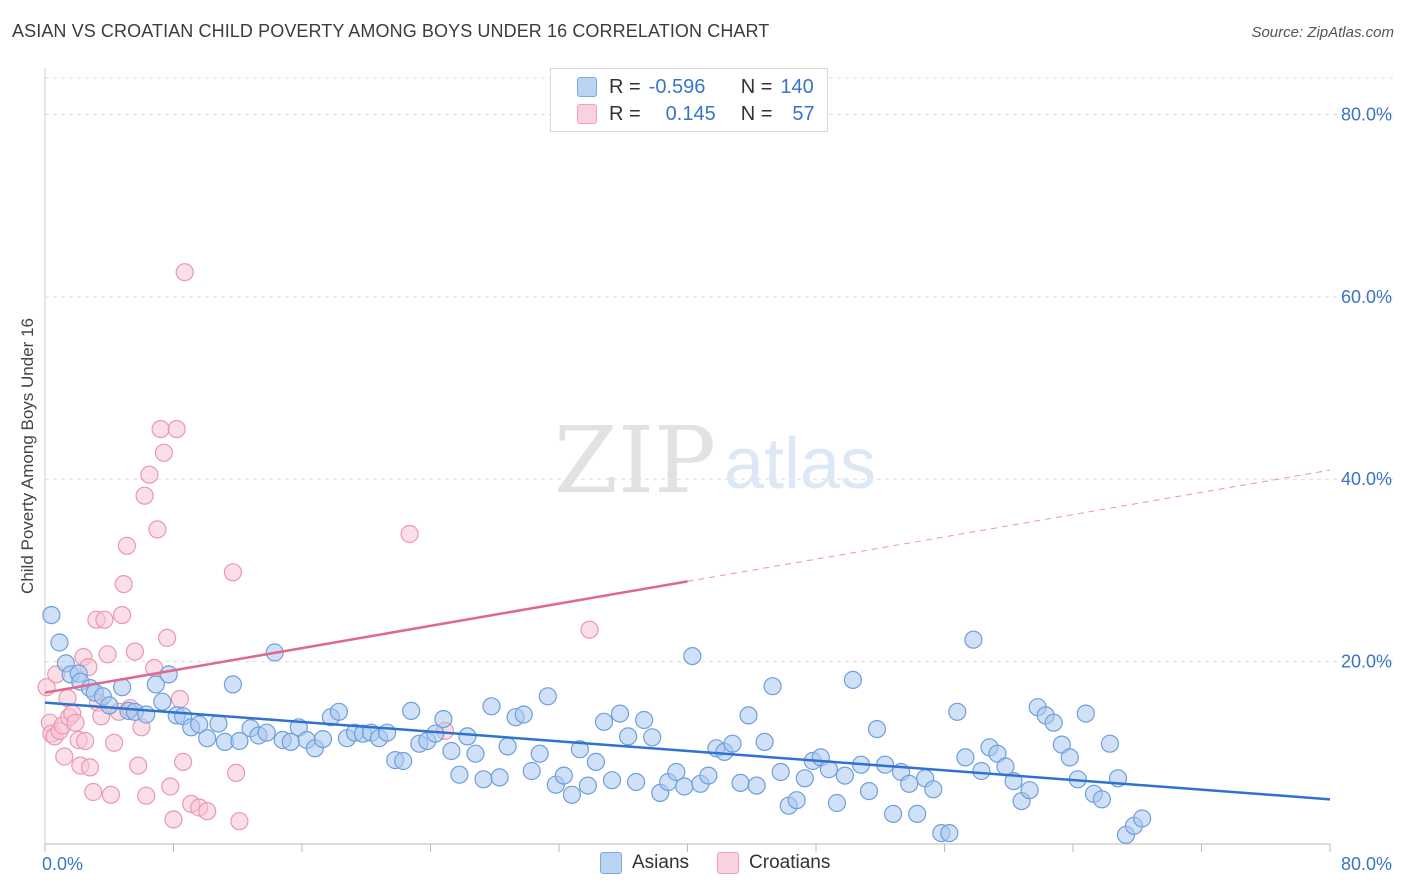 The height and width of the screenshot is (892, 1406). I want to click on y-tick-label: 40.0%, so click(1366, 479).